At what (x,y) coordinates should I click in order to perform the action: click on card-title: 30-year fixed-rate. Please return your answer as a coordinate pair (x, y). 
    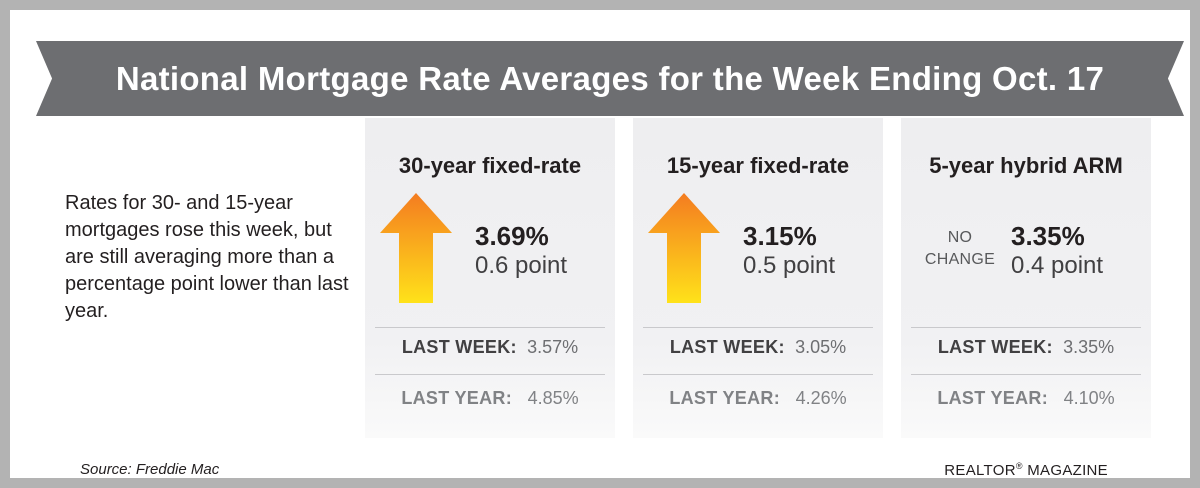
    Looking at the image, I should click on (490, 165).